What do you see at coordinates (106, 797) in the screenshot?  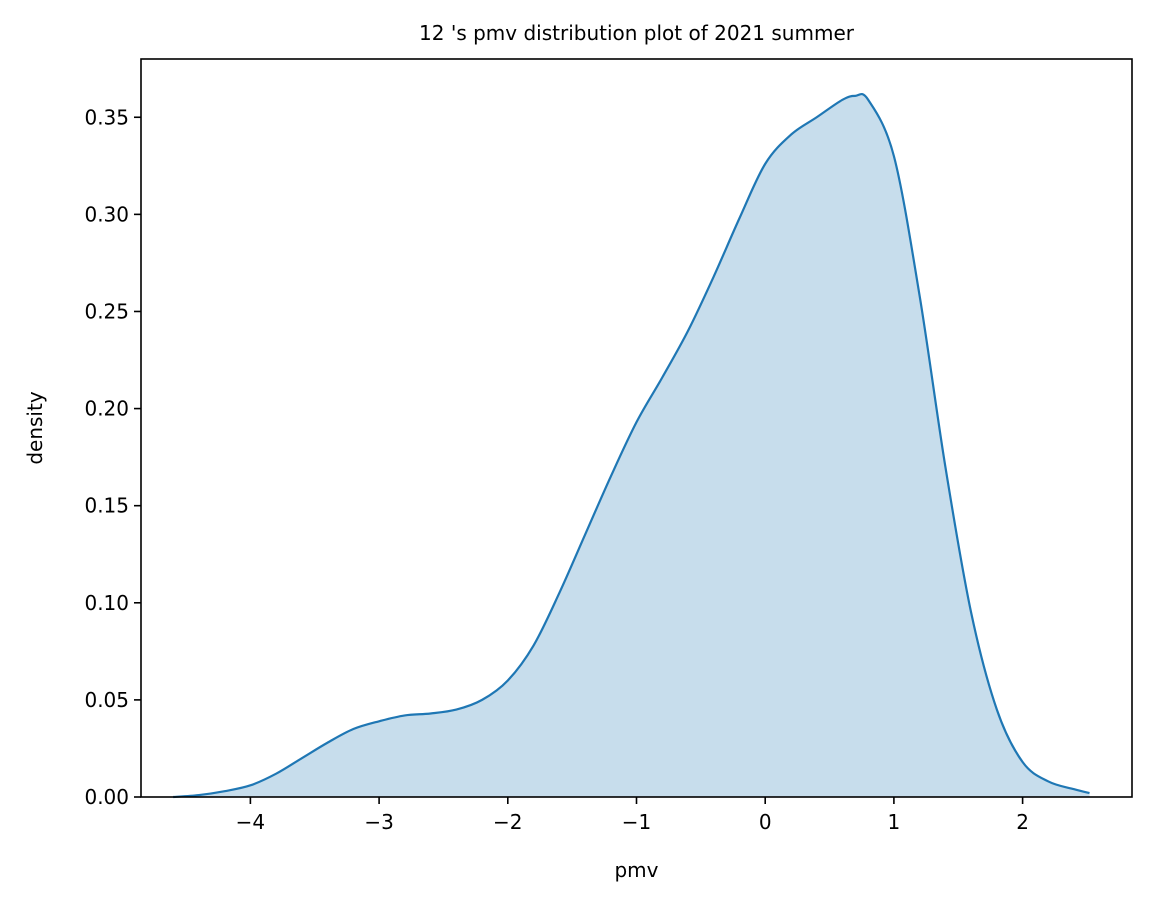 I see `y-tick-label: 0.00` at bounding box center [106, 797].